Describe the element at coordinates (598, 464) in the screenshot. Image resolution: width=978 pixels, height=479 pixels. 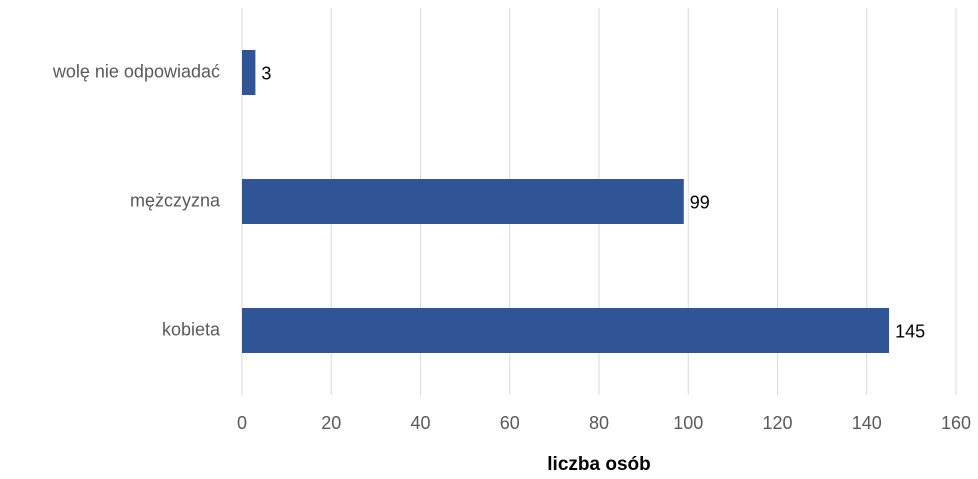
I see `x-axis-label: liczba osób` at that location.